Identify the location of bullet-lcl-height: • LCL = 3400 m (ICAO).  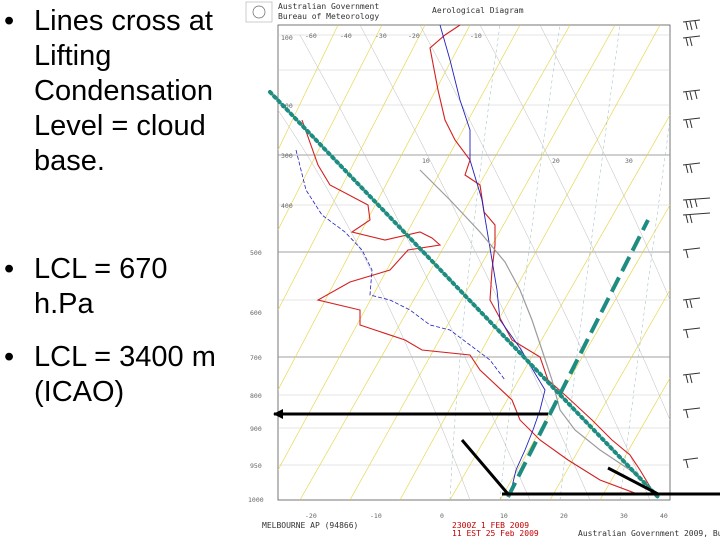
(115, 375).